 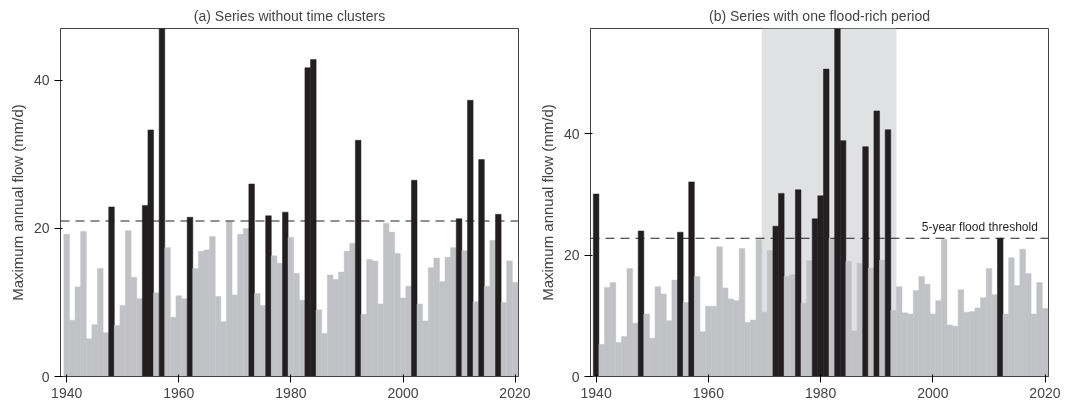 I want to click on ref-line-label: 5-year flood threshold, so click(x=979, y=227).